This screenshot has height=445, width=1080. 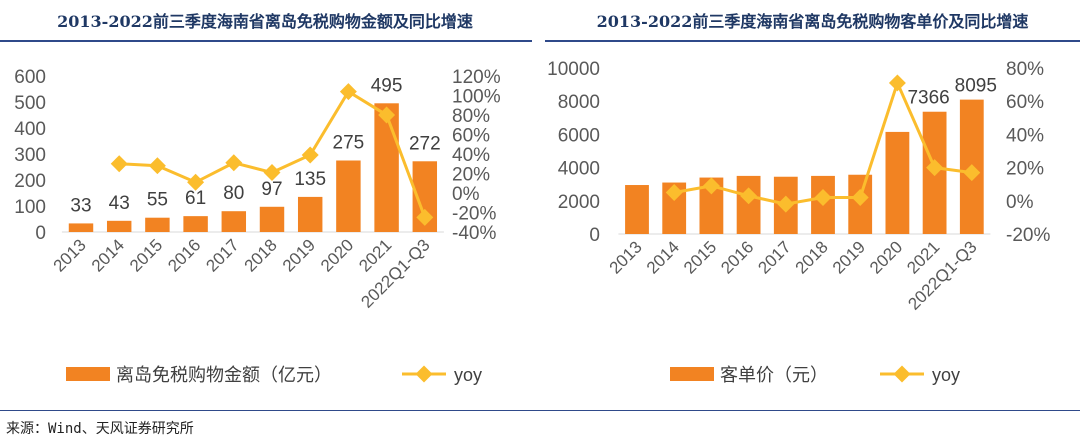 What do you see at coordinates (30, 103) in the screenshot?
I see `y-tick-label: 500` at bounding box center [30, 103].